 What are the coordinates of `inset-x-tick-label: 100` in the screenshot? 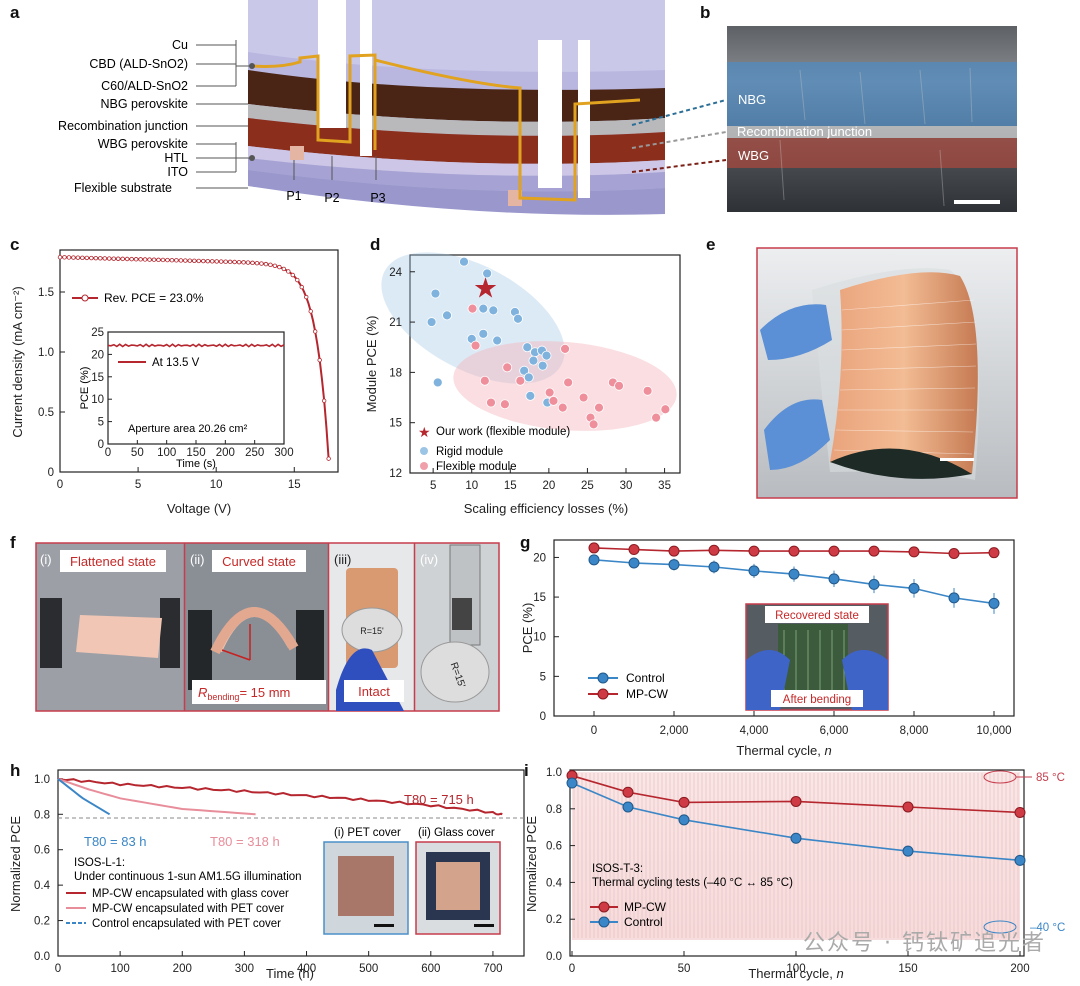 It's located at (166, 453).